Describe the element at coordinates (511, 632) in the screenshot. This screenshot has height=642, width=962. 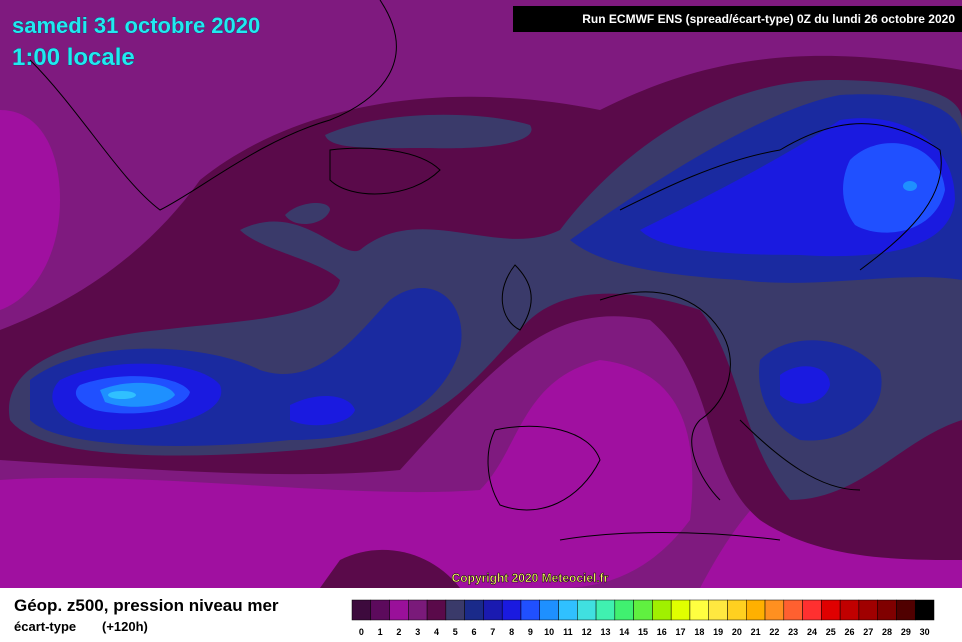
I see `scale-label: 8` at that location.